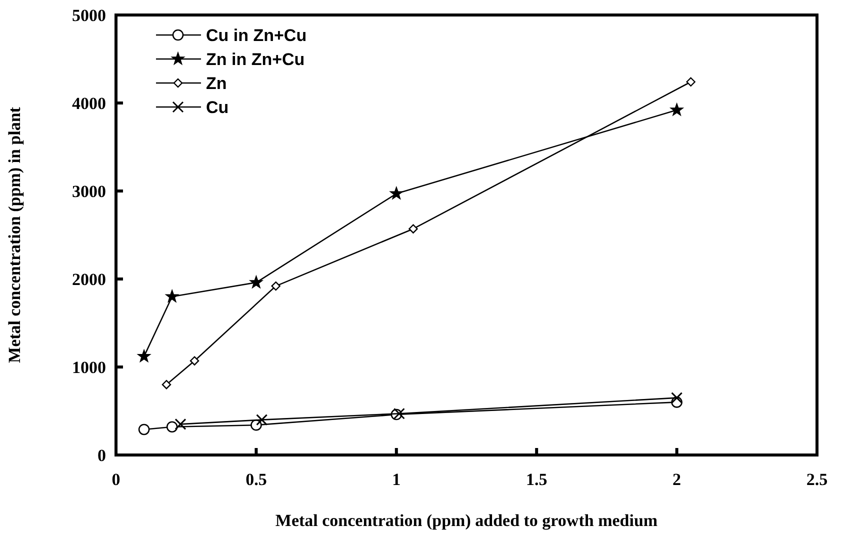  What do you see at coordinates (116, 479) in the screenshot?
I see `x-tick-label: 0` at bounding box center [116, 479].